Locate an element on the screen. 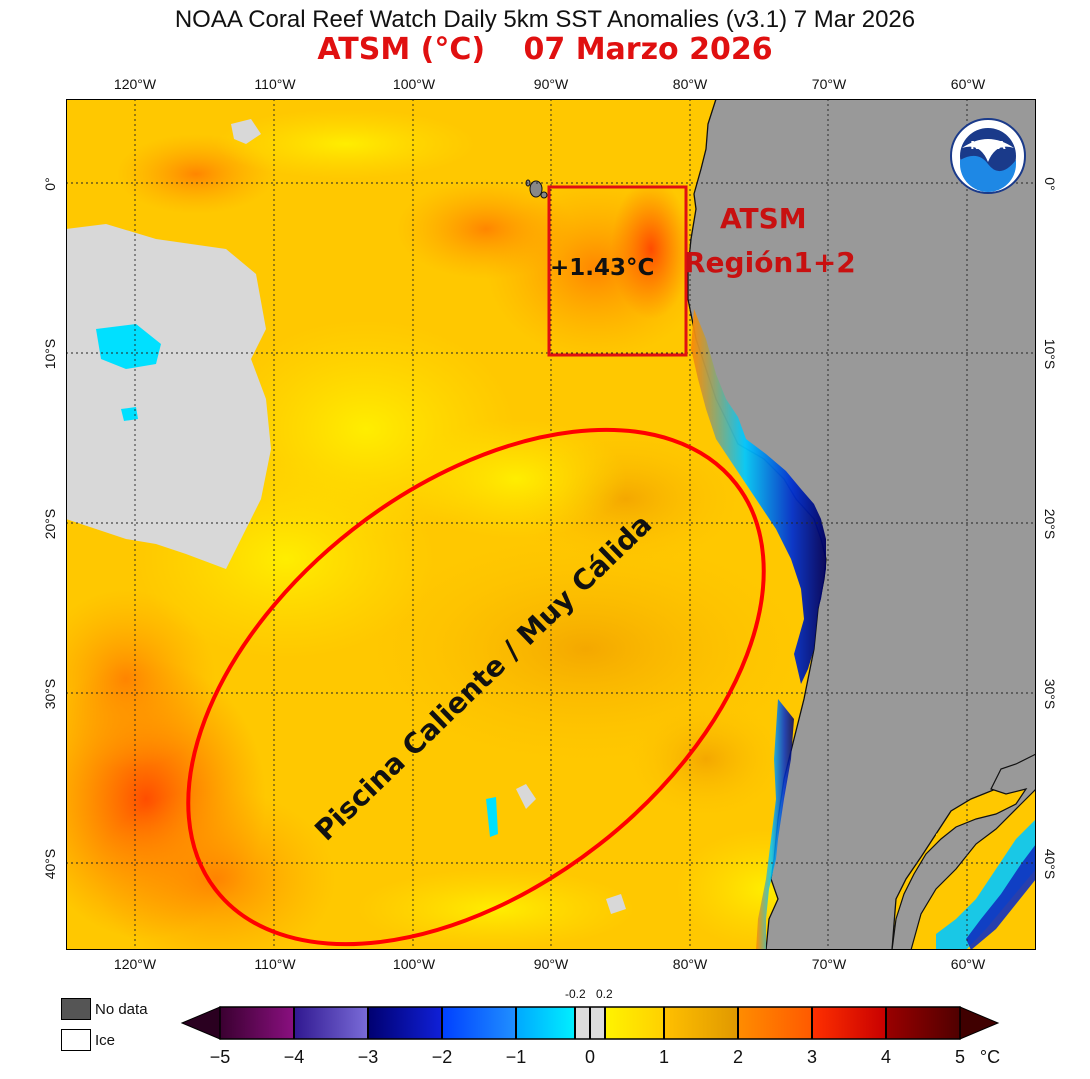 The width and height of the screenshot is (1090, 1079). lat-tick-left: 30°S is located at coordinates (50, 694).